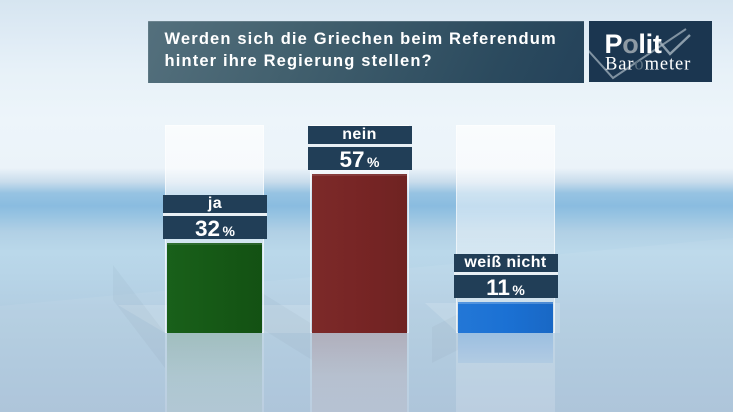 This screenshot has width=733, height=412. Describe the element at coordinates (633, 44) in the screenshot. I see `svg-text: Polit` at that location.